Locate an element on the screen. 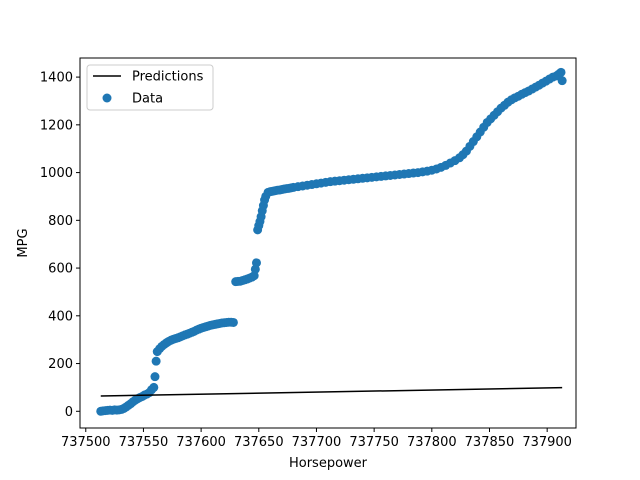 The width and height of the screenshot is (640, 480). x-tick-label: 737800 is located at coordinates (432, 442).